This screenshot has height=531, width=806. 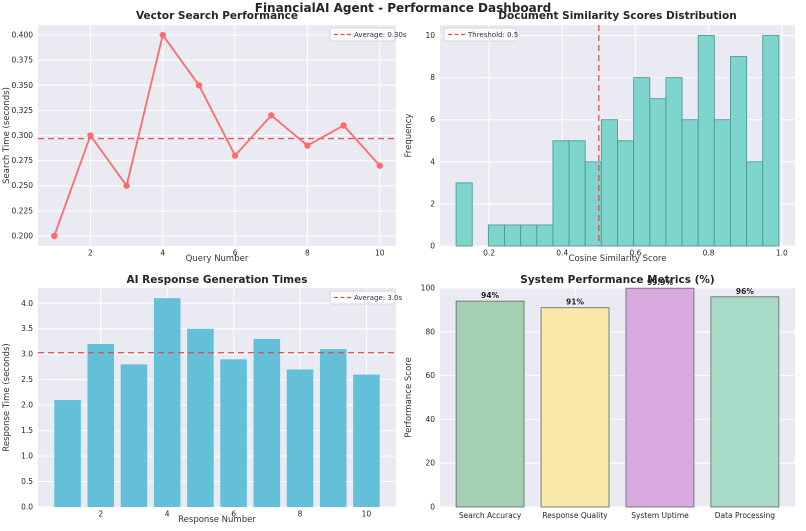 What do you see at coordinates (27, 481) in the screenshot?
I see `y-tick-label: 0.5` at bounding box center [27, 481].